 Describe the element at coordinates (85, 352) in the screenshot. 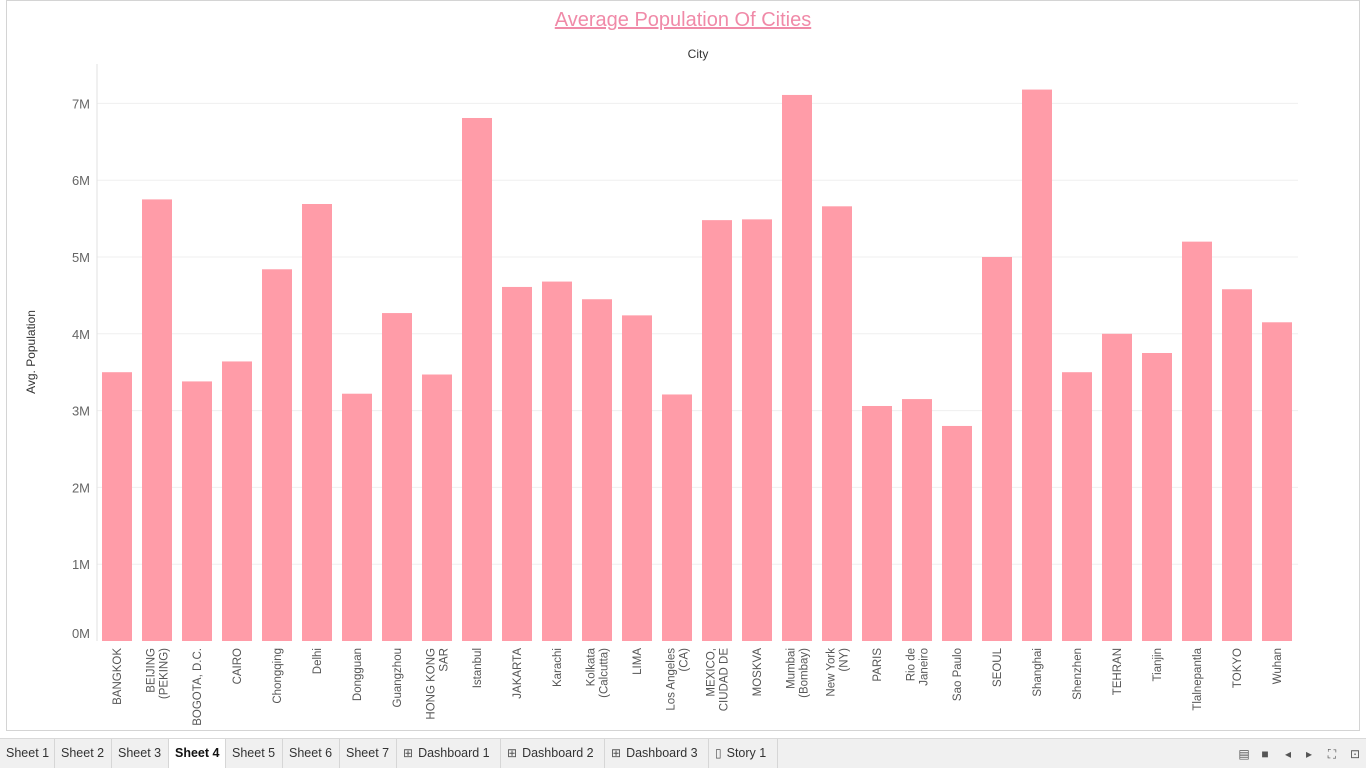

I see `y-axis: 0M 1M 2M 3M 4M 5M 6M 7M` at that location.